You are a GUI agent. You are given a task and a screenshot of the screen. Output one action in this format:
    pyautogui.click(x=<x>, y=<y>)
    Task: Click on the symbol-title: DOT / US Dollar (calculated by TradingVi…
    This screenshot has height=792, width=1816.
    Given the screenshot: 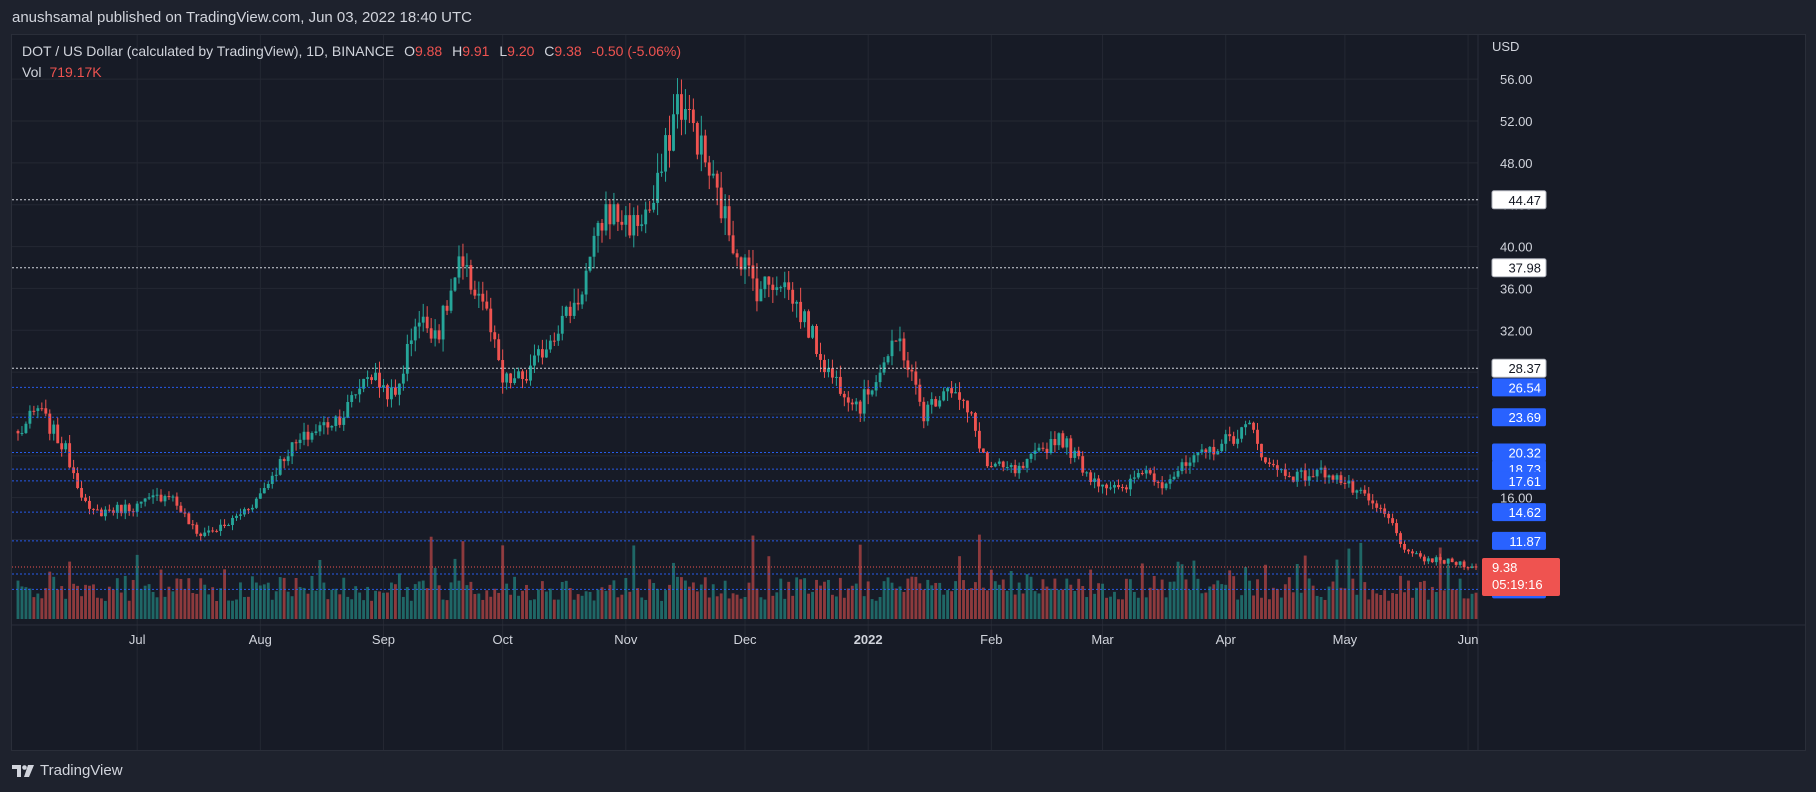 What is the action you would take?
    pyautogui.click(x=208, y=51)
    